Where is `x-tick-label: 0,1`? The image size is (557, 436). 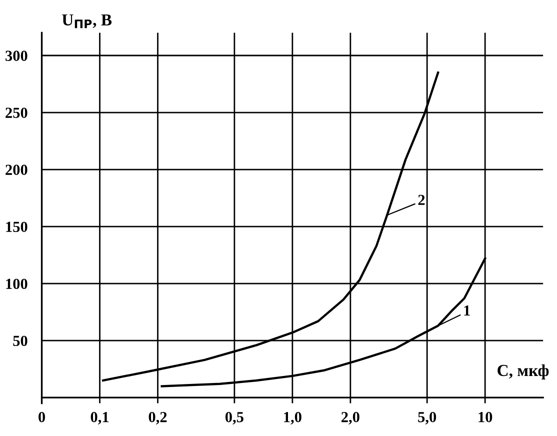 x-tick-label: 0,1 is located at coordinates (99, 418).